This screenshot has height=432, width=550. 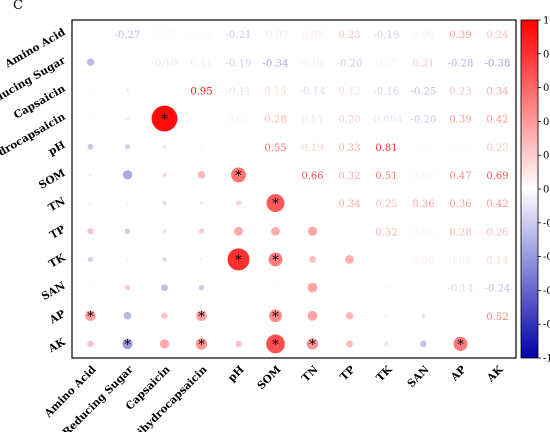 What do you see at coordinates (458, 374) in the screenshot?
I see `x-axis-label: AP` at bounding box center [458, 374].